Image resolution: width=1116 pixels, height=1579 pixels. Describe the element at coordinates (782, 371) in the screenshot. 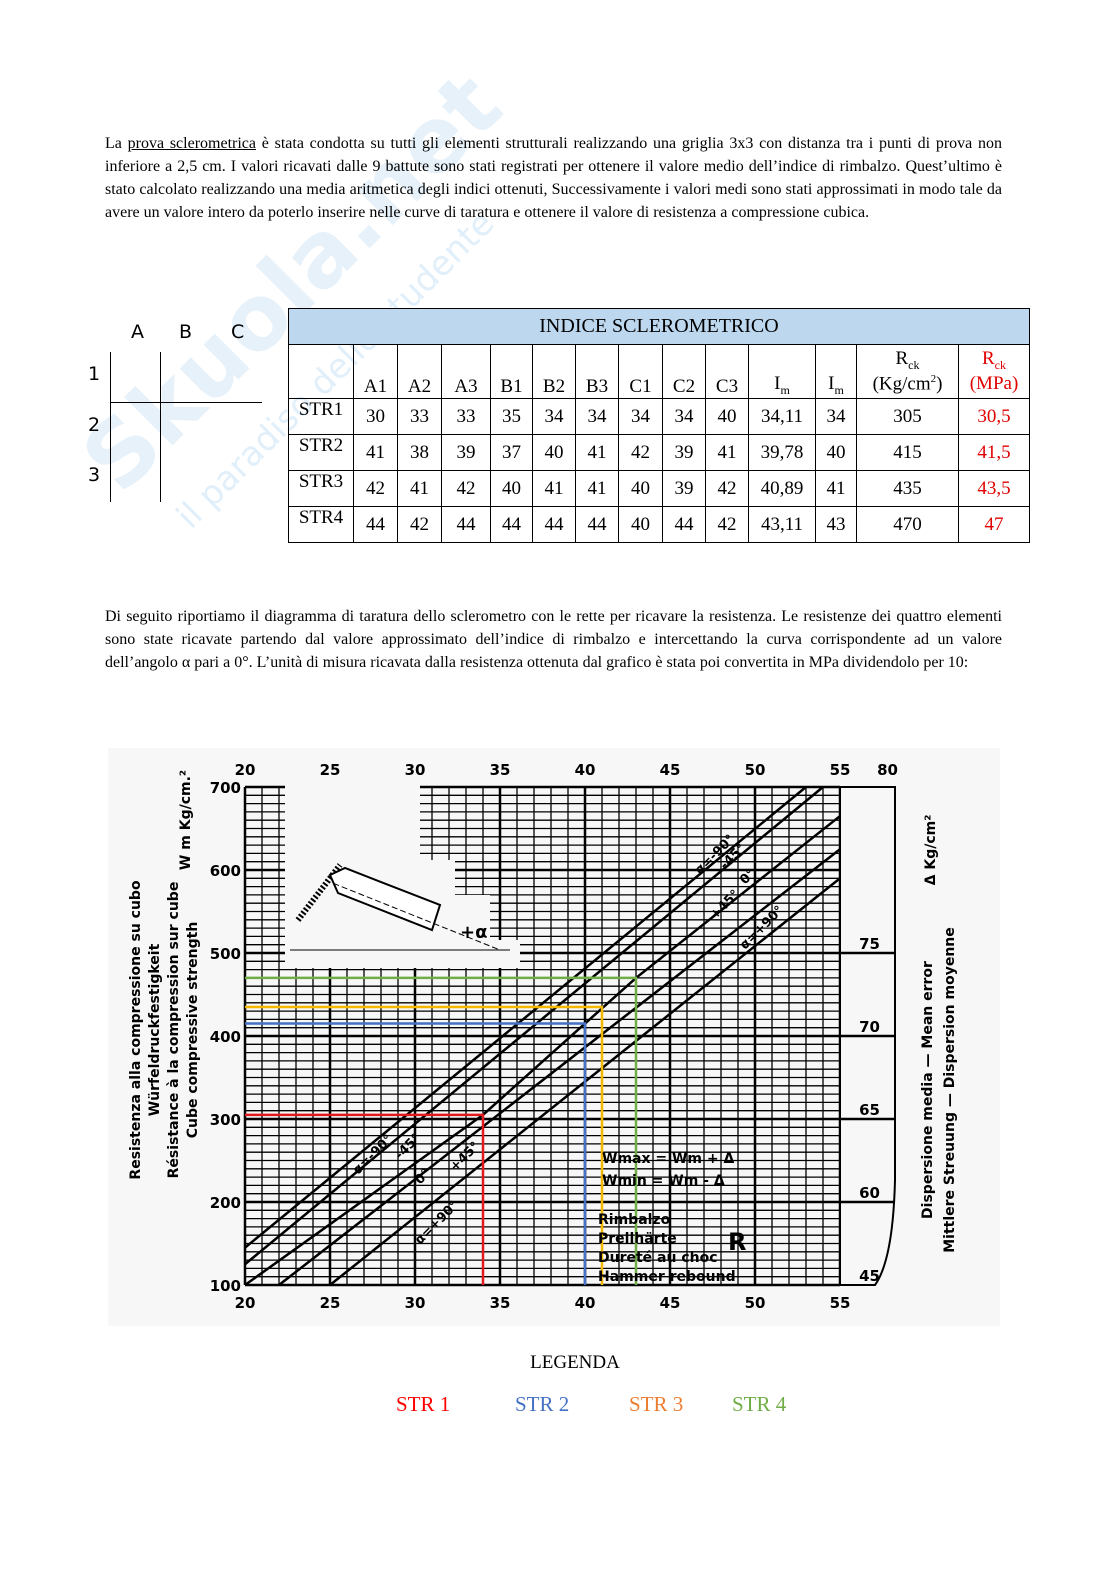

I see `header-im-mean: Im` at that location.